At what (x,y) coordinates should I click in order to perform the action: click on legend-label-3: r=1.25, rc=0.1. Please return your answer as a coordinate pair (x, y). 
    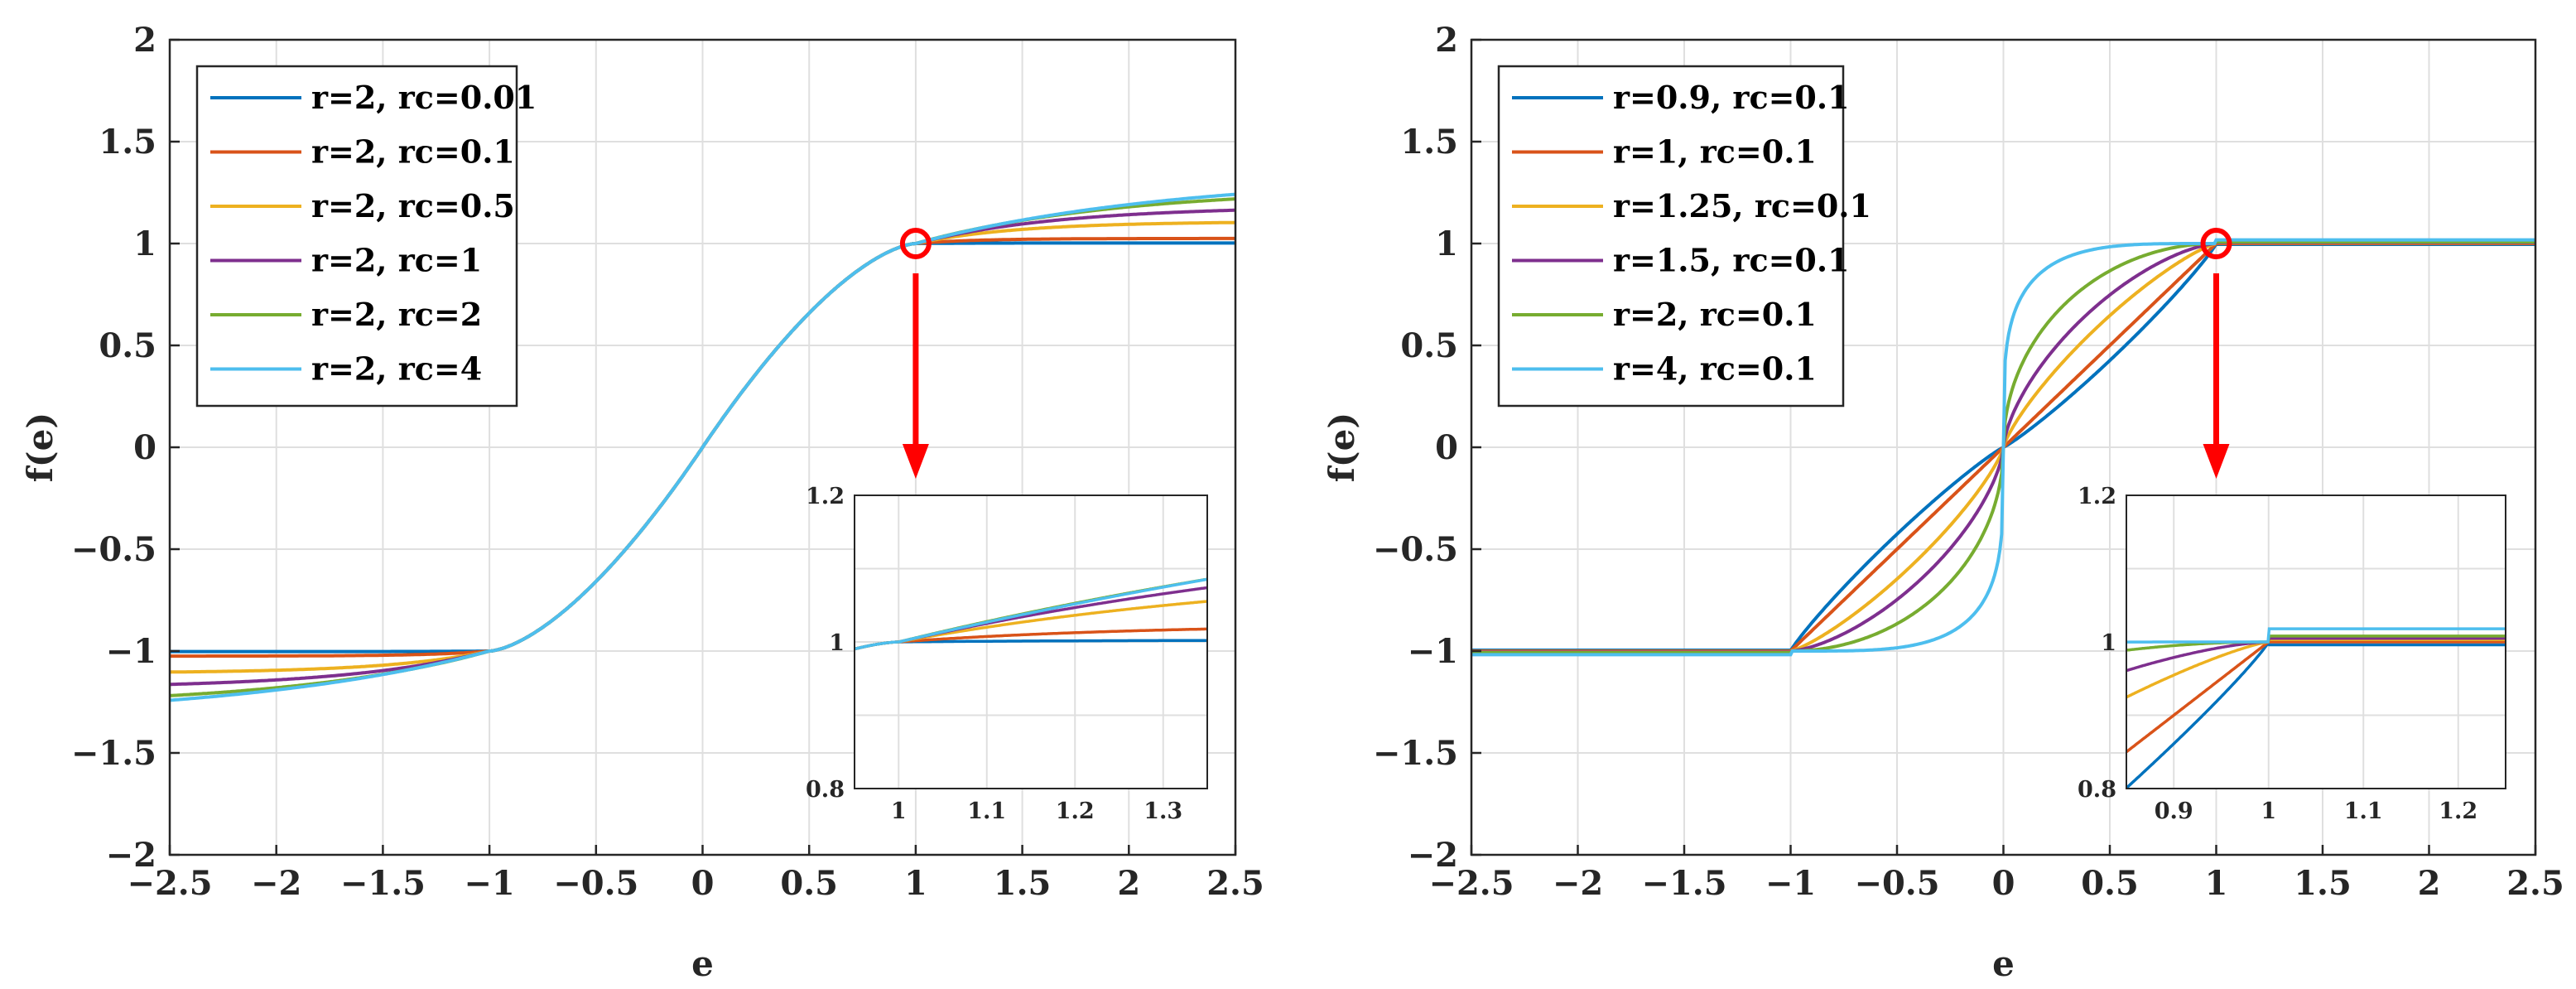
    Looking at the image, I should click on (1742, 205).